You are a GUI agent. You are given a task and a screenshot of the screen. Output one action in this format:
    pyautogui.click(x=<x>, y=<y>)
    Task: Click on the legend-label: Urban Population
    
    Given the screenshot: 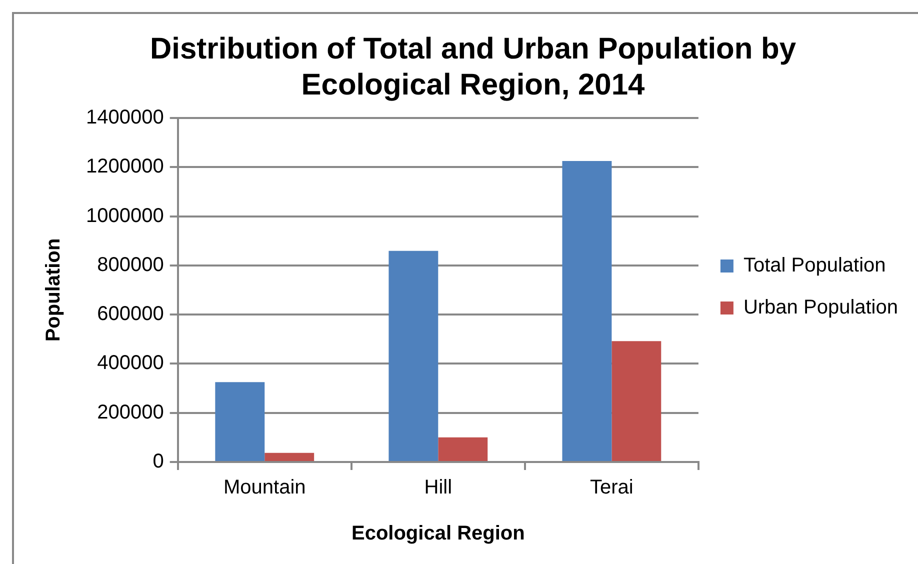 What is the action you would take?
    pyautogui.click(x=820, y=307)
    